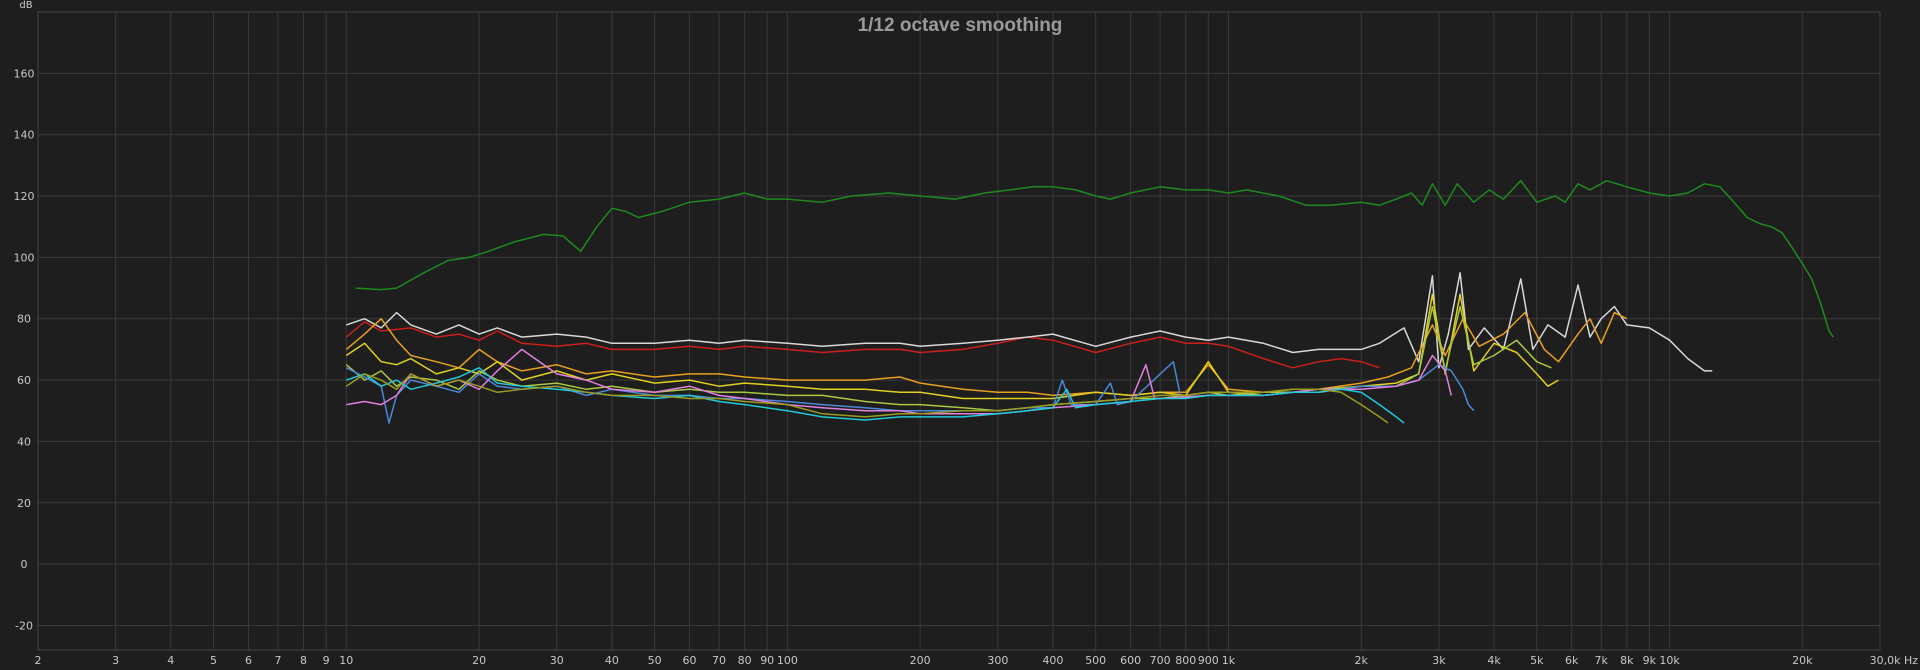 The width and height of the screenshot is (1920, 670). I want to click on x-tick-label: 700, so click(1160, 660).